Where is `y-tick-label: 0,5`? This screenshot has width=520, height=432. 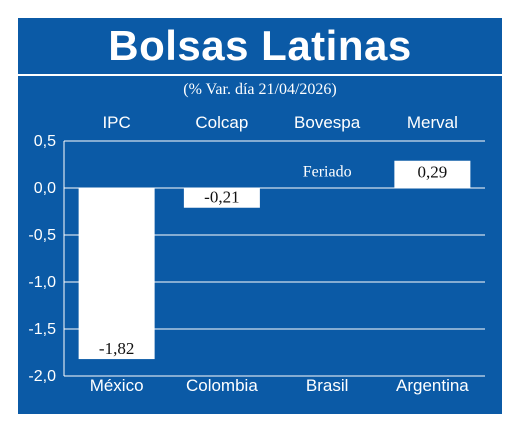 y-tick-label: 0,5 is located at coordinates (45, 141).